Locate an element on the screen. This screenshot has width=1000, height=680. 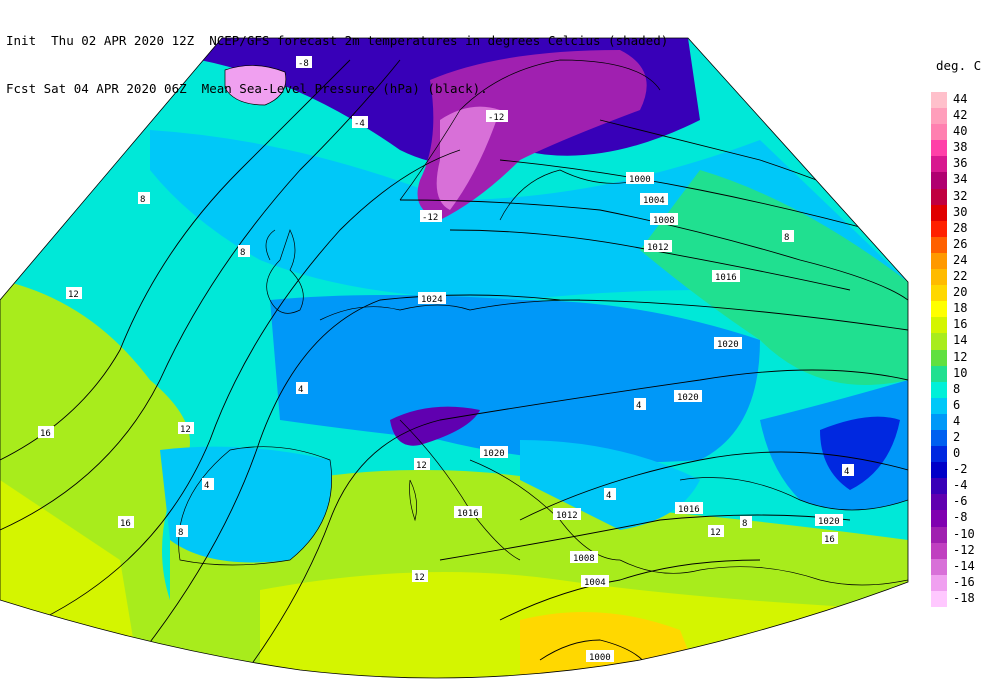
legend-entry: 0 is located at coordinates (961, 454).